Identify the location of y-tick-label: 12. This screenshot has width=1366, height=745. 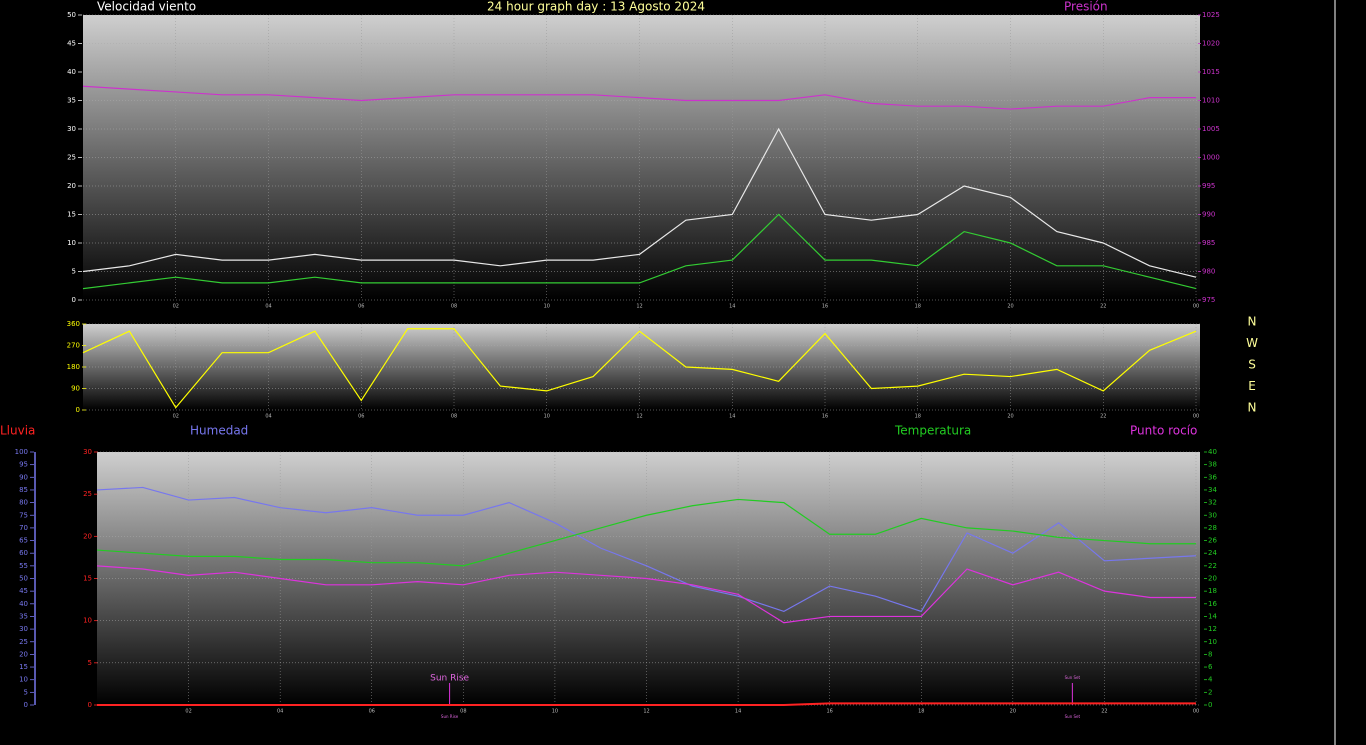
(1212, 629).